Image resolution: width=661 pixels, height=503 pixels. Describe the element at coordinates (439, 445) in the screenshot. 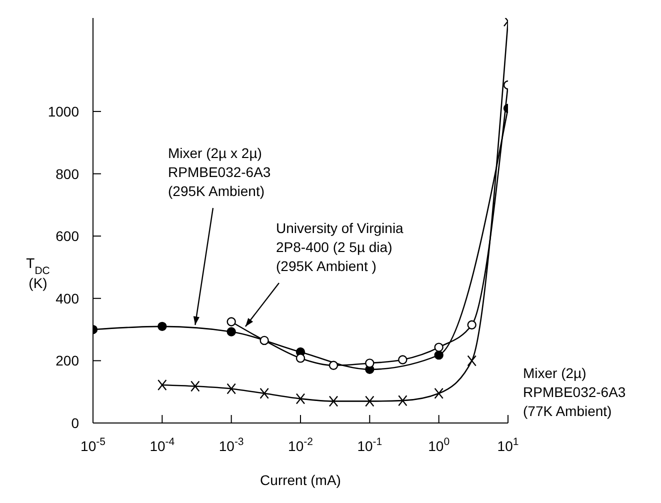

I see `x-tick-label: 10$^{0}$` at that location.